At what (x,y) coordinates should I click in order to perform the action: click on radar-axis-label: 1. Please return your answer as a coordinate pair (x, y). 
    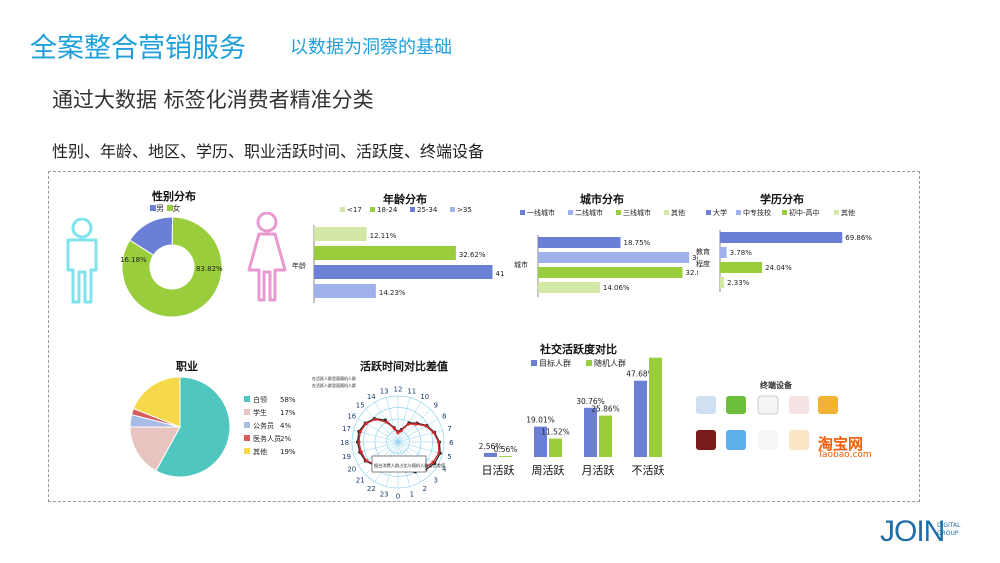
    Looking at the image, I should click on (412, 495).